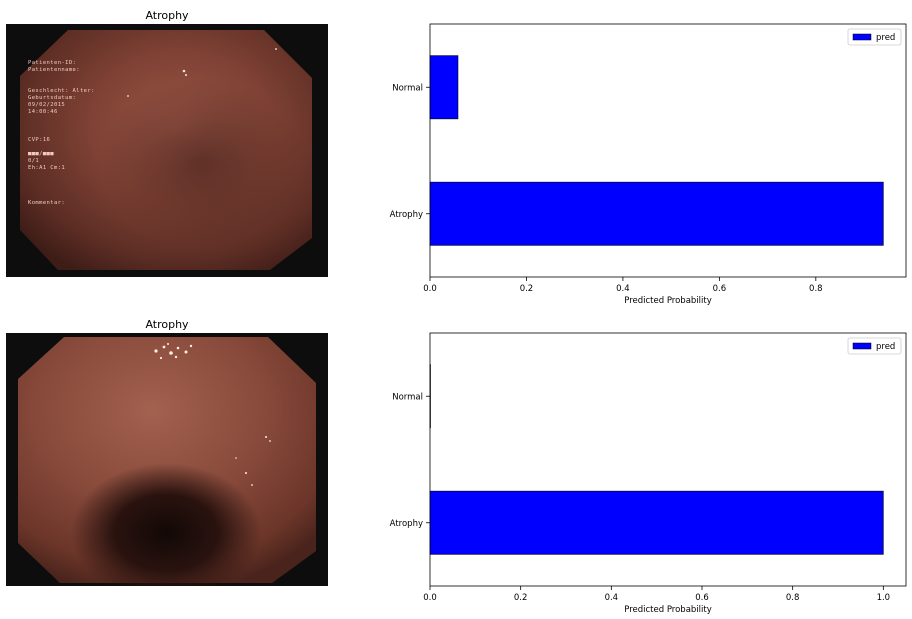  Describe the element at coordinates (52, 63) in the screenshot. I see `overlay-line: Patienten-ID:` at that location.